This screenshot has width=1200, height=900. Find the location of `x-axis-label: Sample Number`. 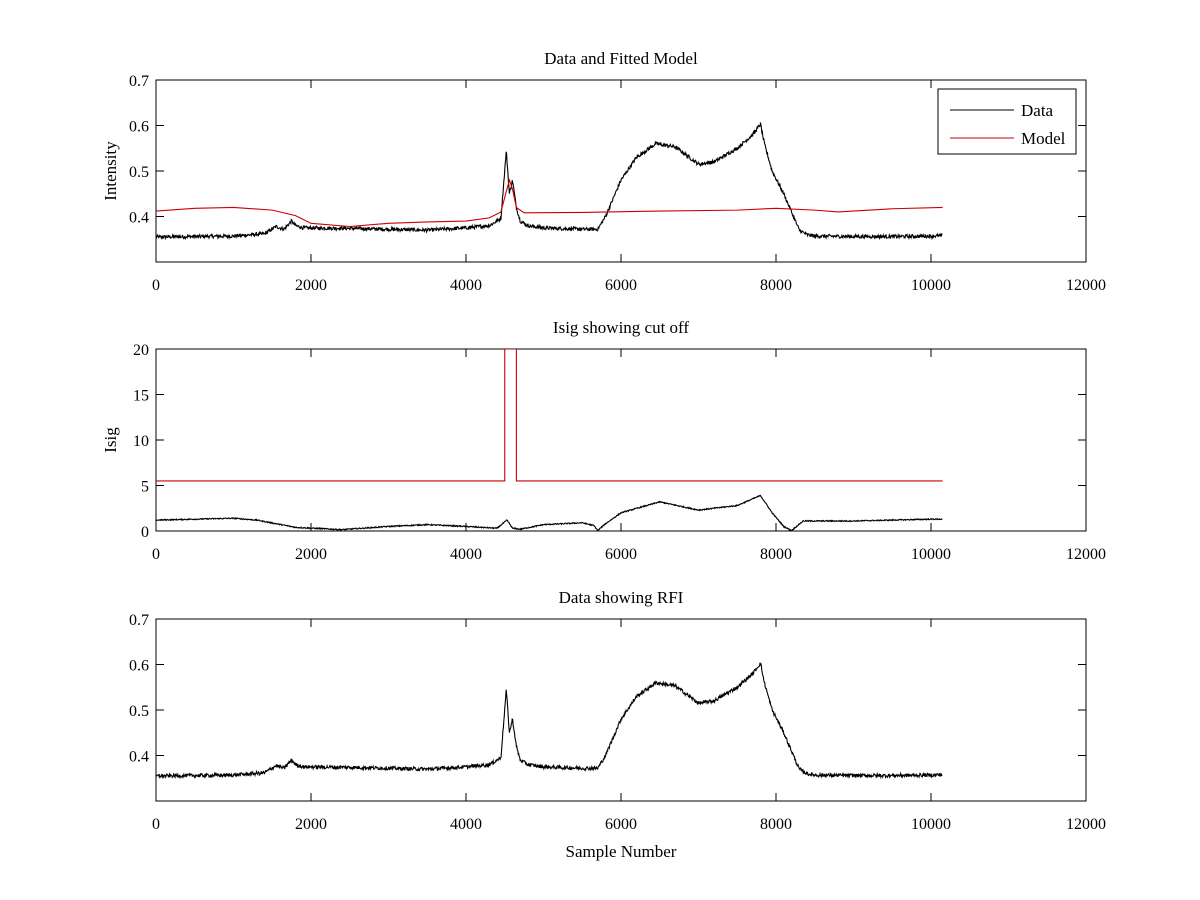

x-axis-label: Sample Number is located at coordinates (621, 851).